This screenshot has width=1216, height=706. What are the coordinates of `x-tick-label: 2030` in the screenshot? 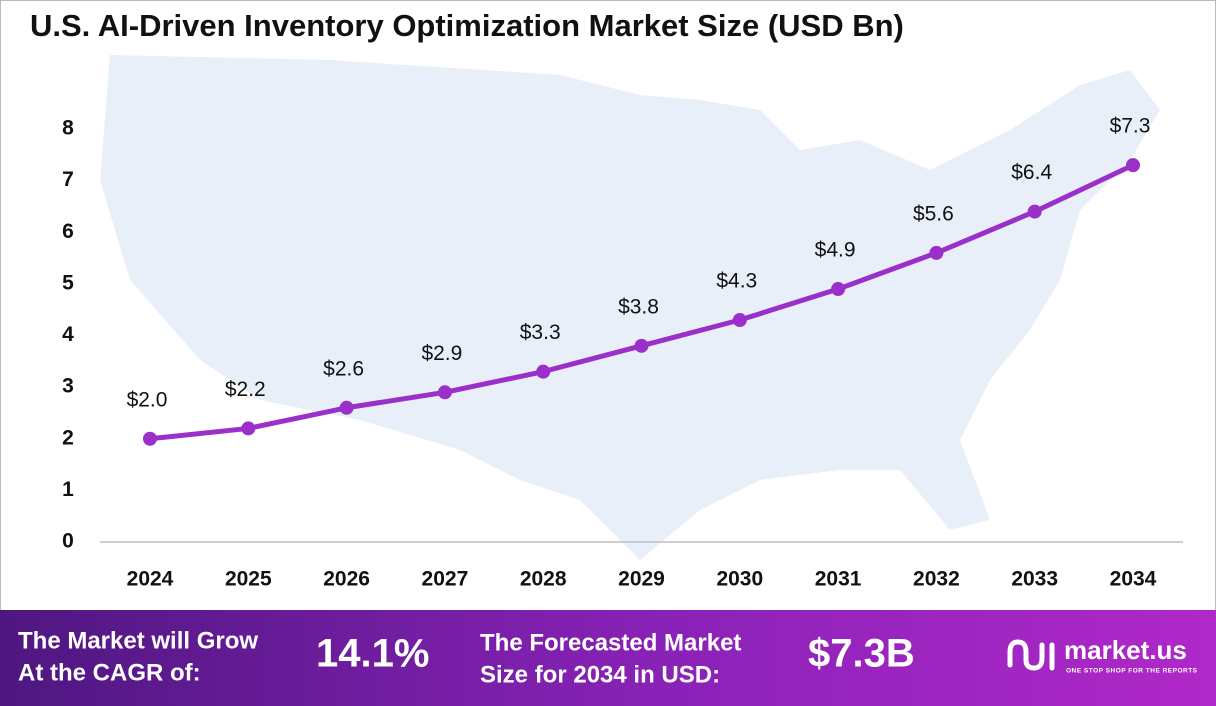 It's located at (739, 579).